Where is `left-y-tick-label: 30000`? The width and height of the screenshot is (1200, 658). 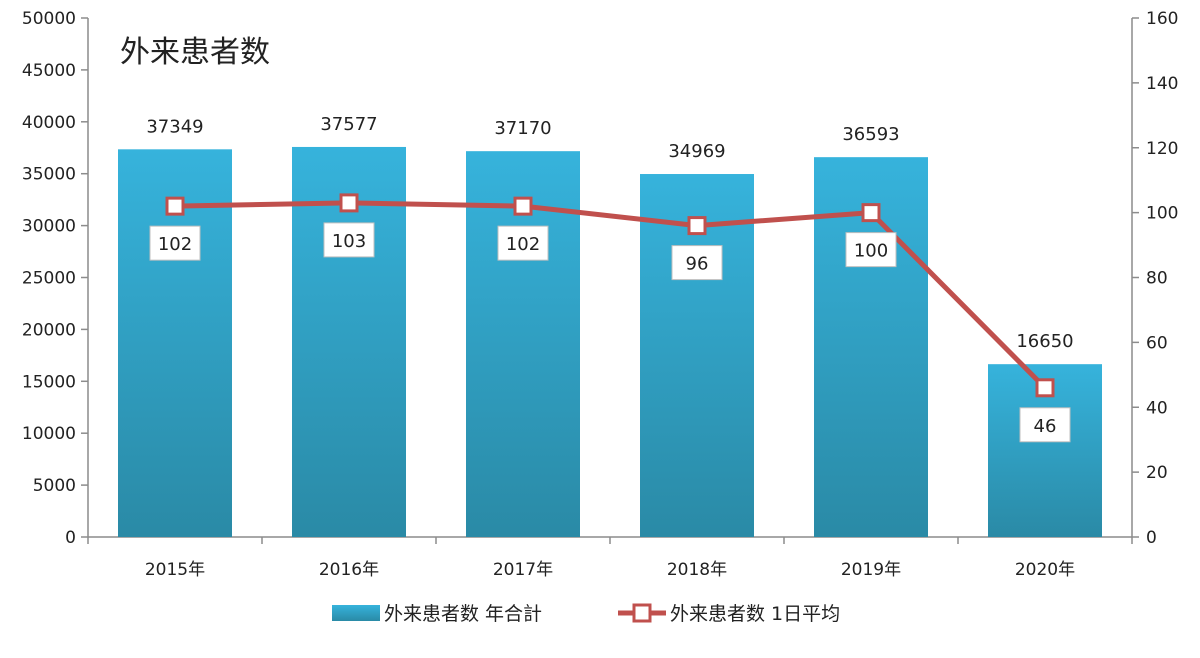 left-y-tick-label: 30000 is located at coordinates (49, 227).